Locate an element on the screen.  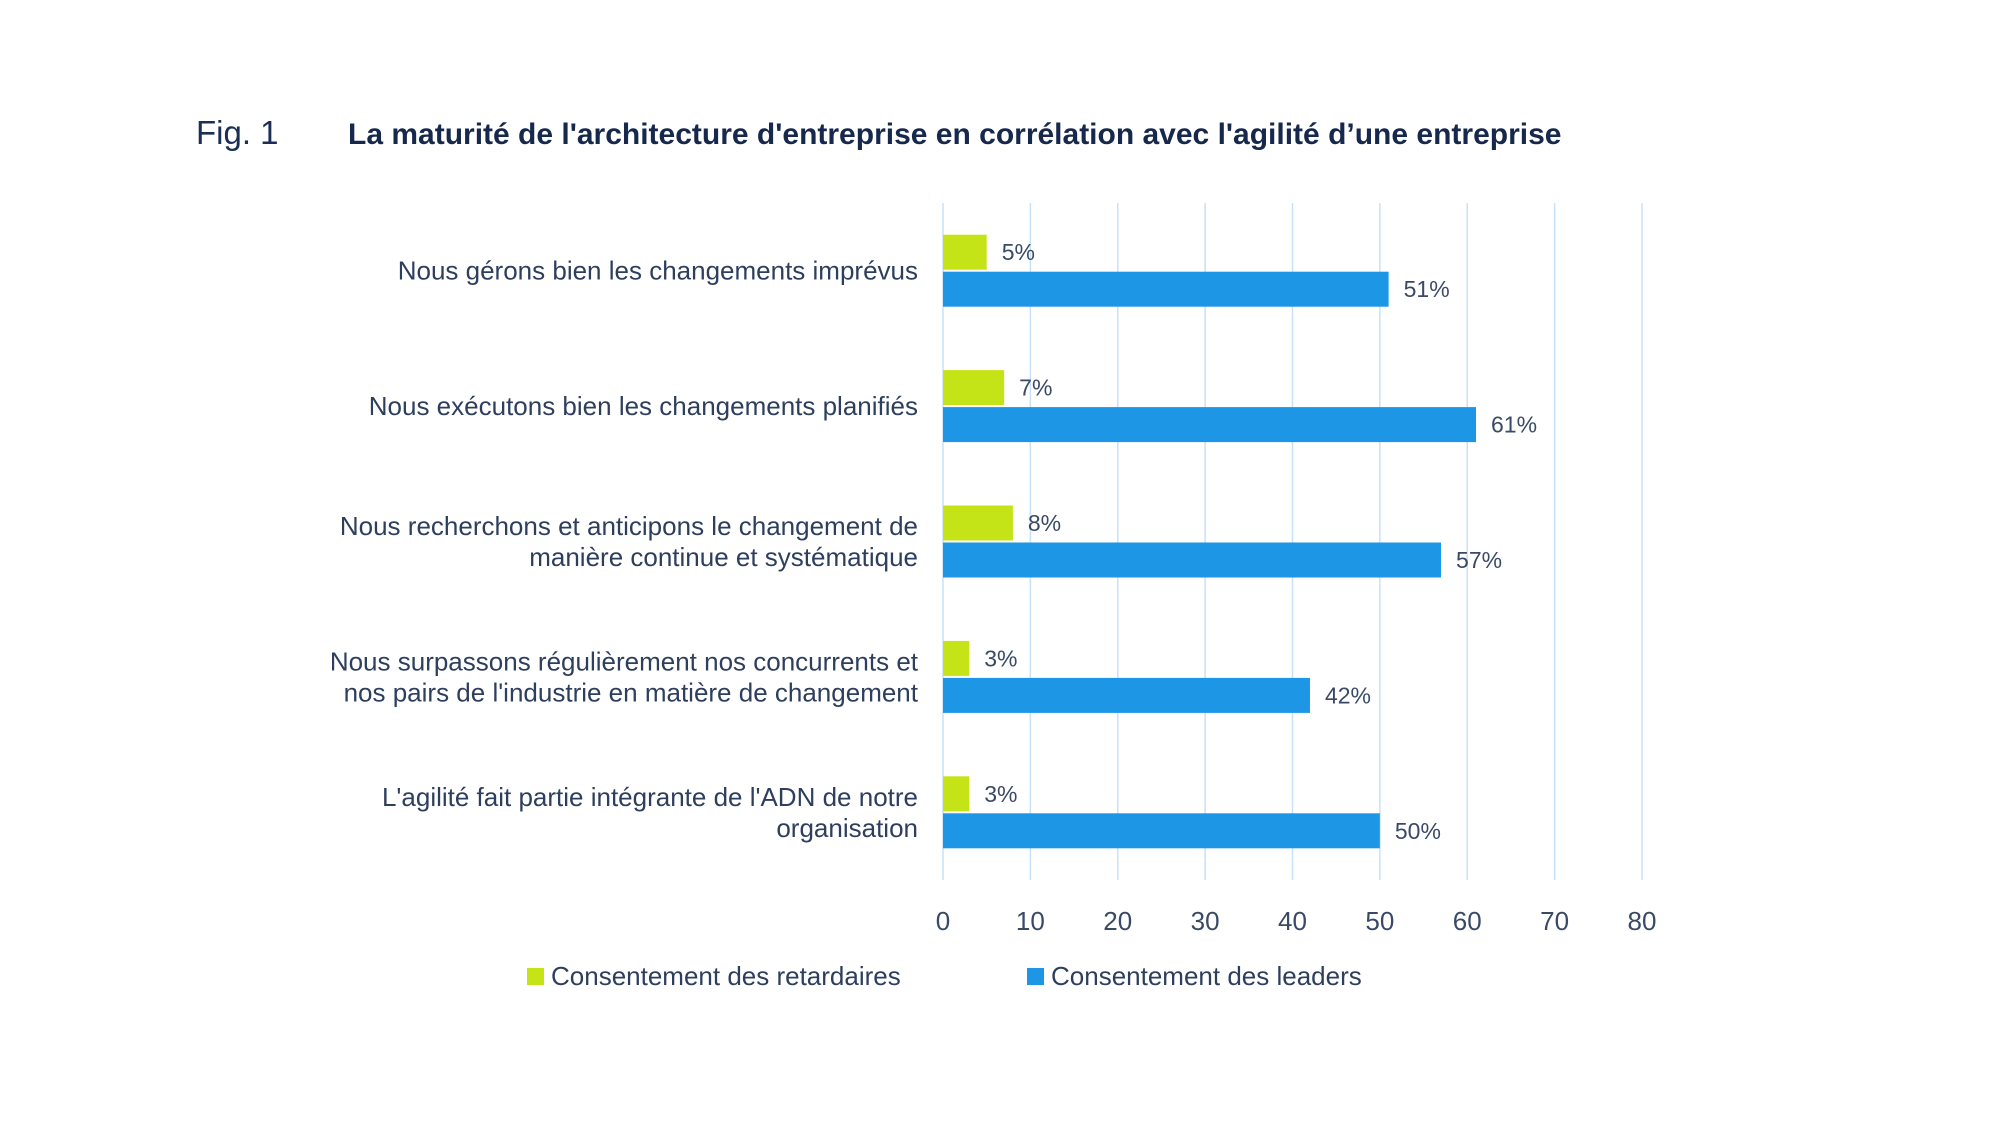
x-tick-label: 30 is located at coordinates (1205, 921).